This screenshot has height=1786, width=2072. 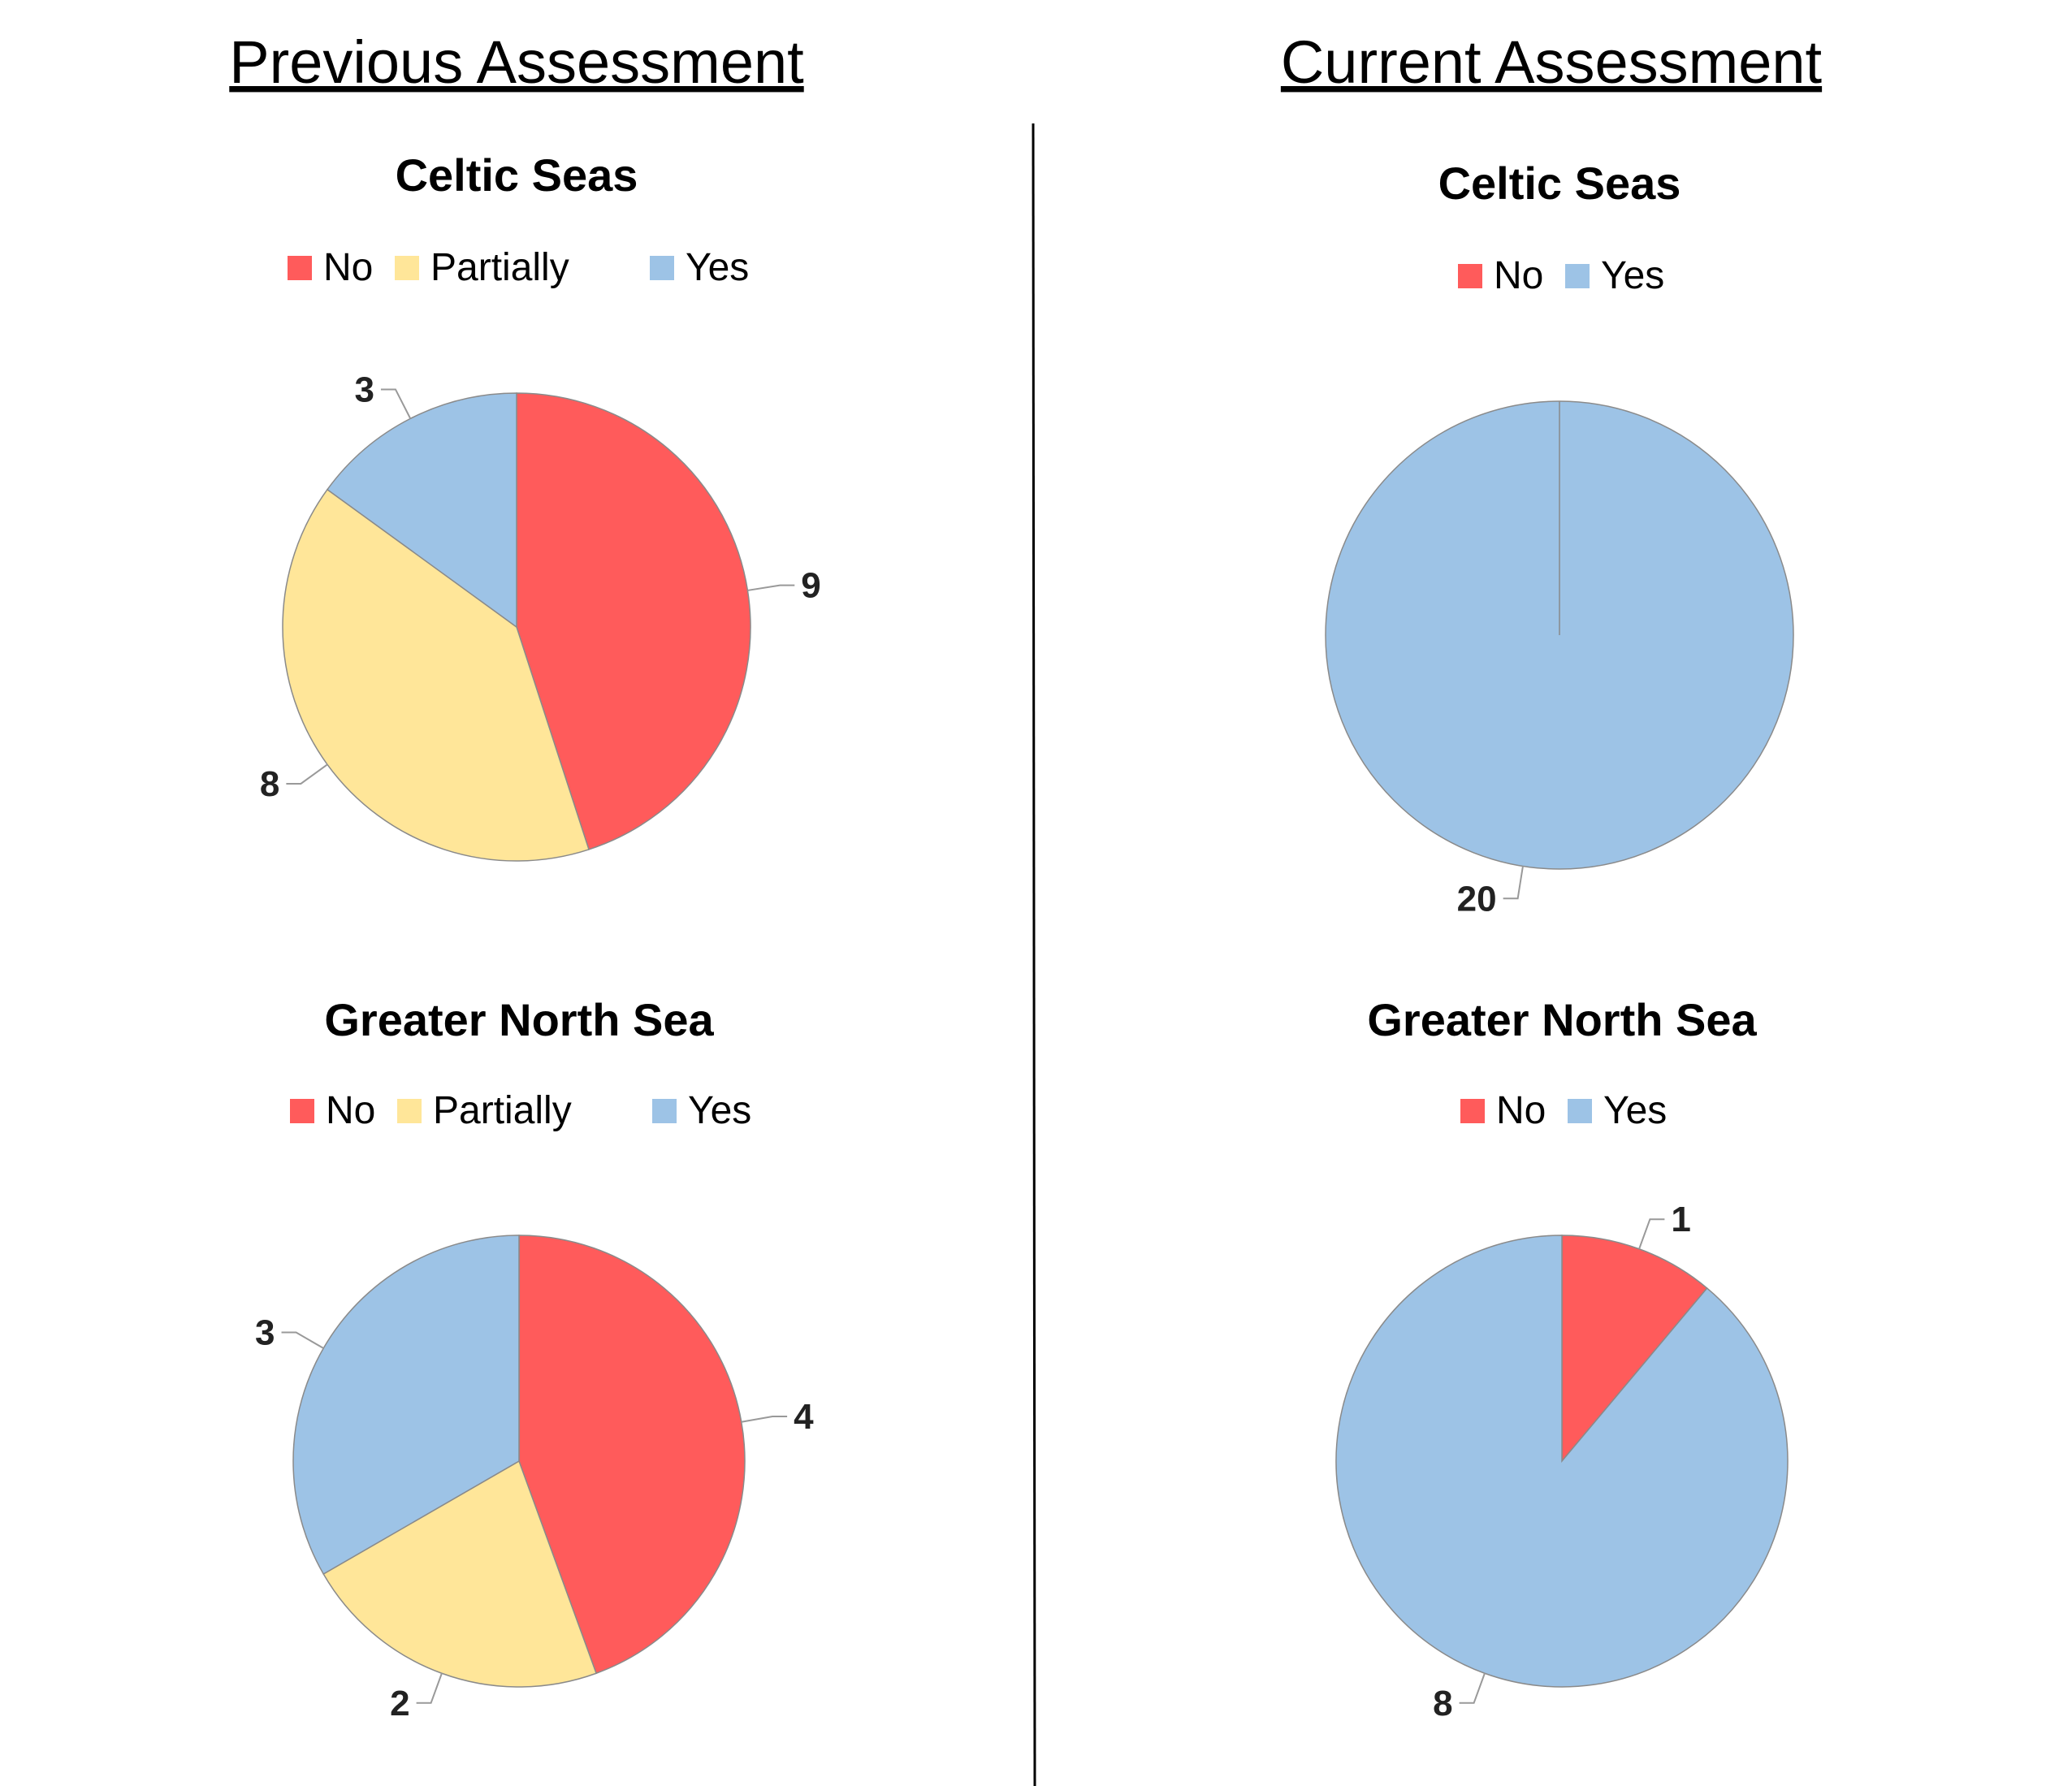 What do you see at coordinates (810, 586) in the screenshot?
I see `data-label-no: 9` at bounding box center [810, 586].